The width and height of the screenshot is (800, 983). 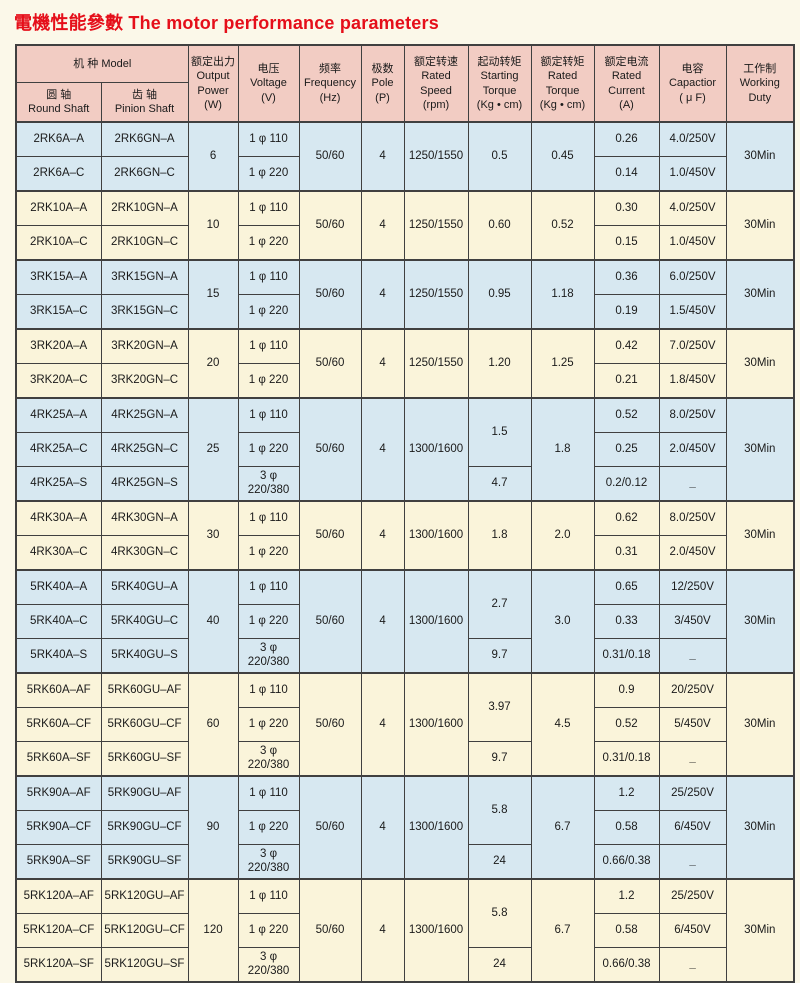 What do you see at coordinates (499, 484) in the screenshot?
I see `cell-starting-torque: 4.7` at bounding box center [499, 484].